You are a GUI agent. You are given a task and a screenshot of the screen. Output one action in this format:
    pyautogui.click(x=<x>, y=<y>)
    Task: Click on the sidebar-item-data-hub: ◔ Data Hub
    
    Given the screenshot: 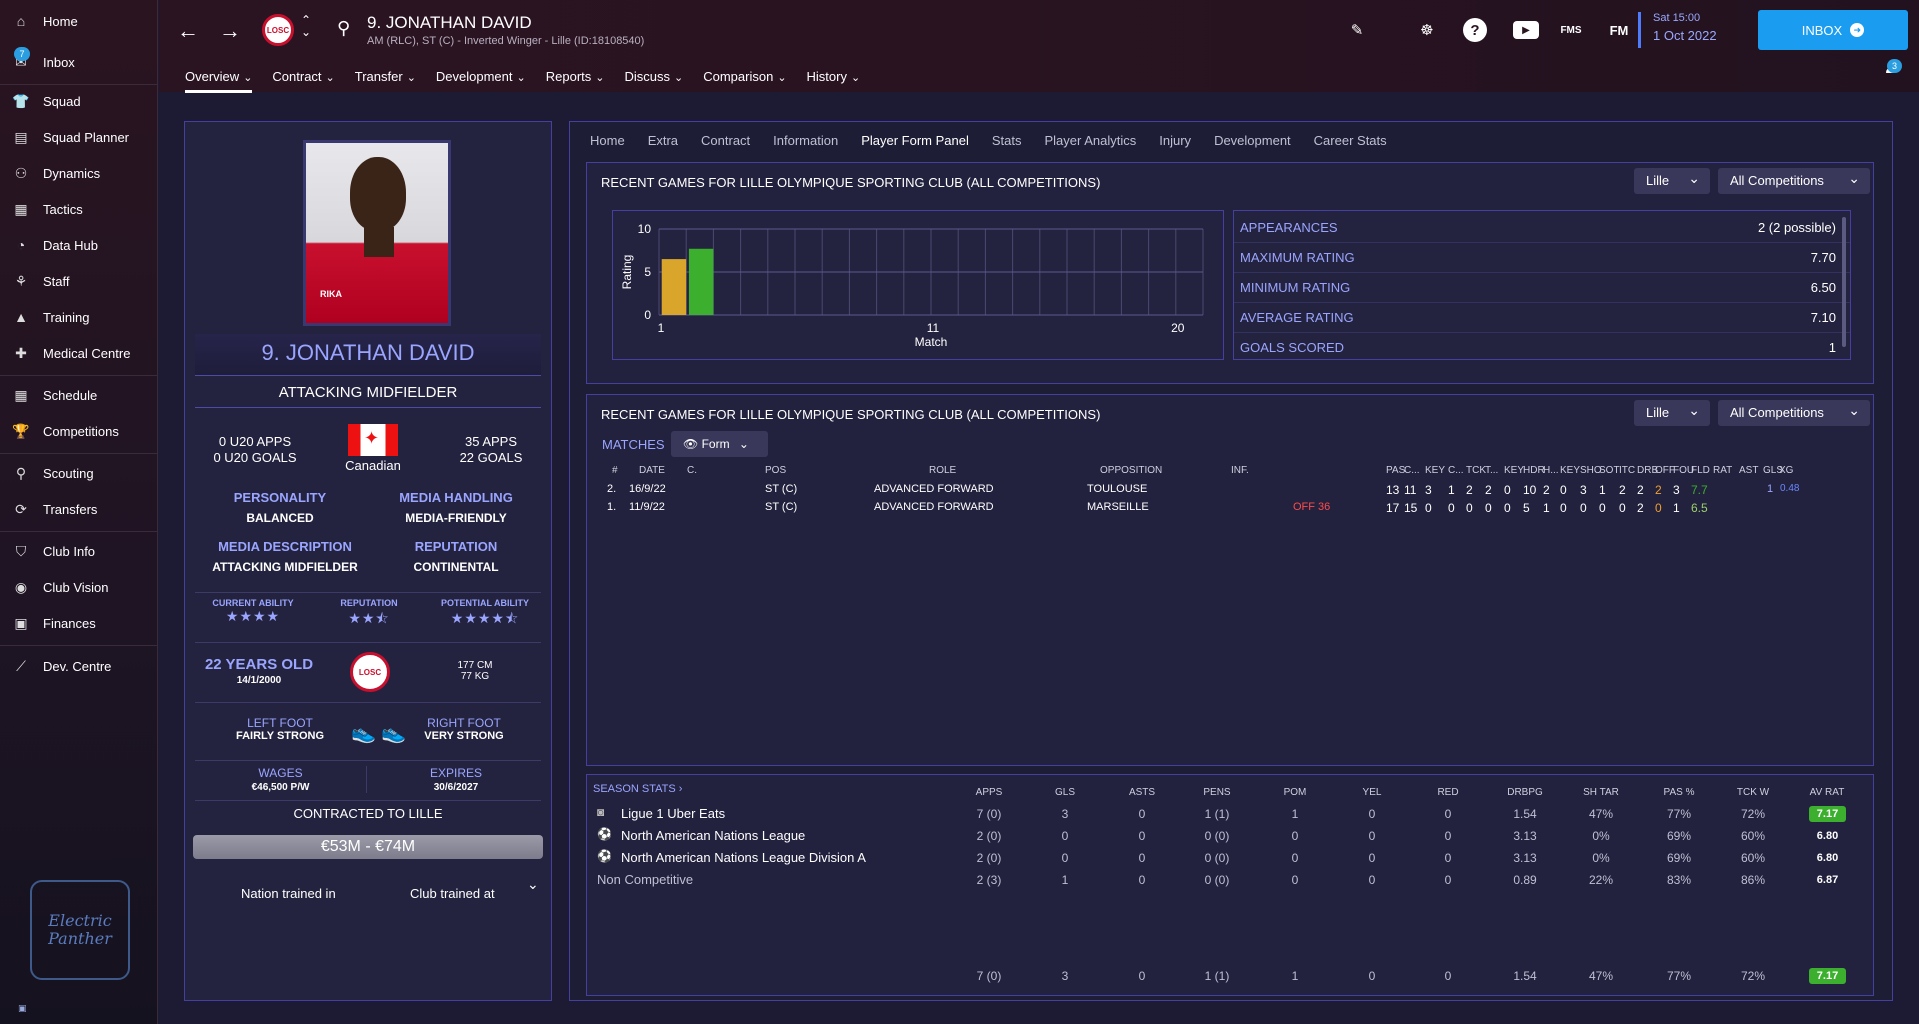 What is the action you would take?
    pyautogui.click(x=78, y=245)
    